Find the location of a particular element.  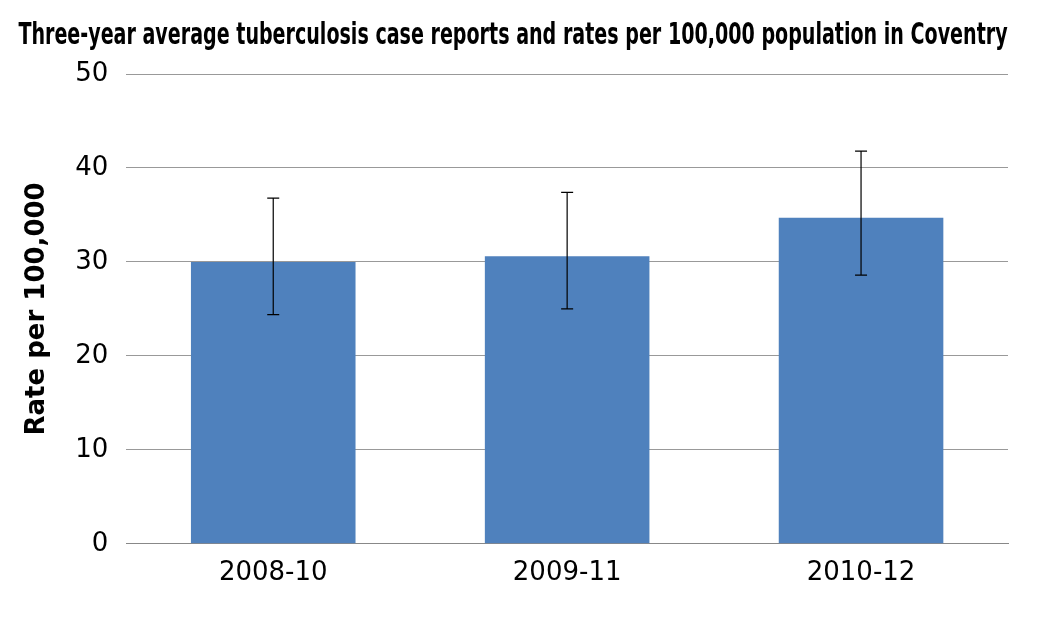

chart-title: Three-year average tuberculosis case reports and rates per 100,000 population in Coventry is located at coordinates (513, 33).